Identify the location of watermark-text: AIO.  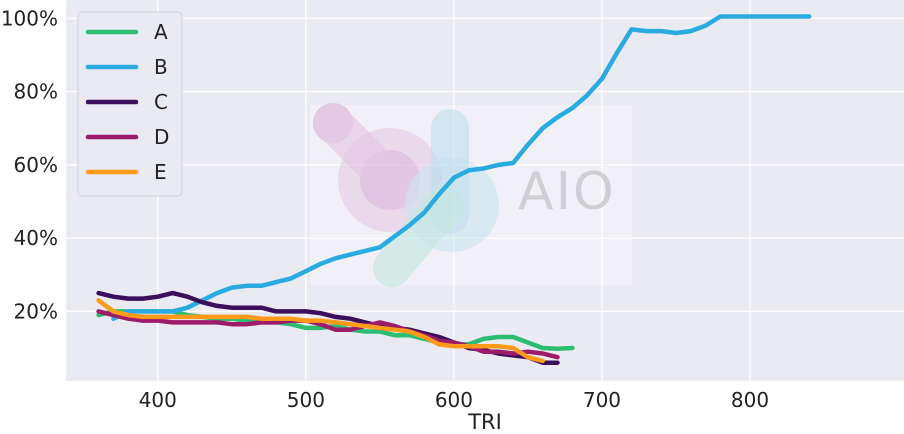
(567, 192).